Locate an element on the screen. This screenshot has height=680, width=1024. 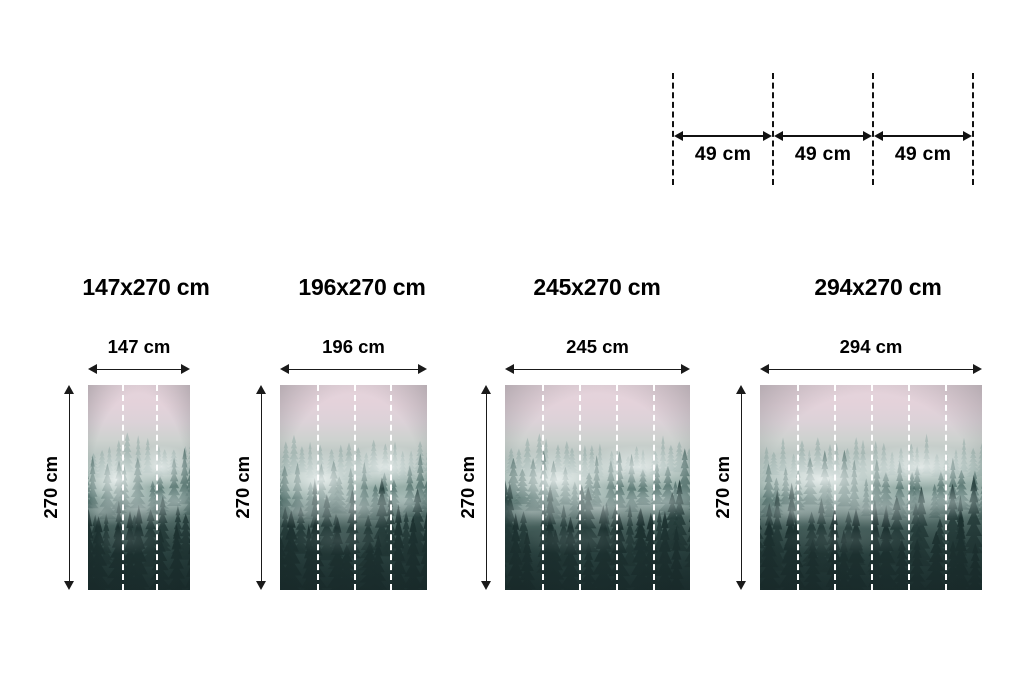
panel-title: 245x270 cm is located at coordinates (597, 287).